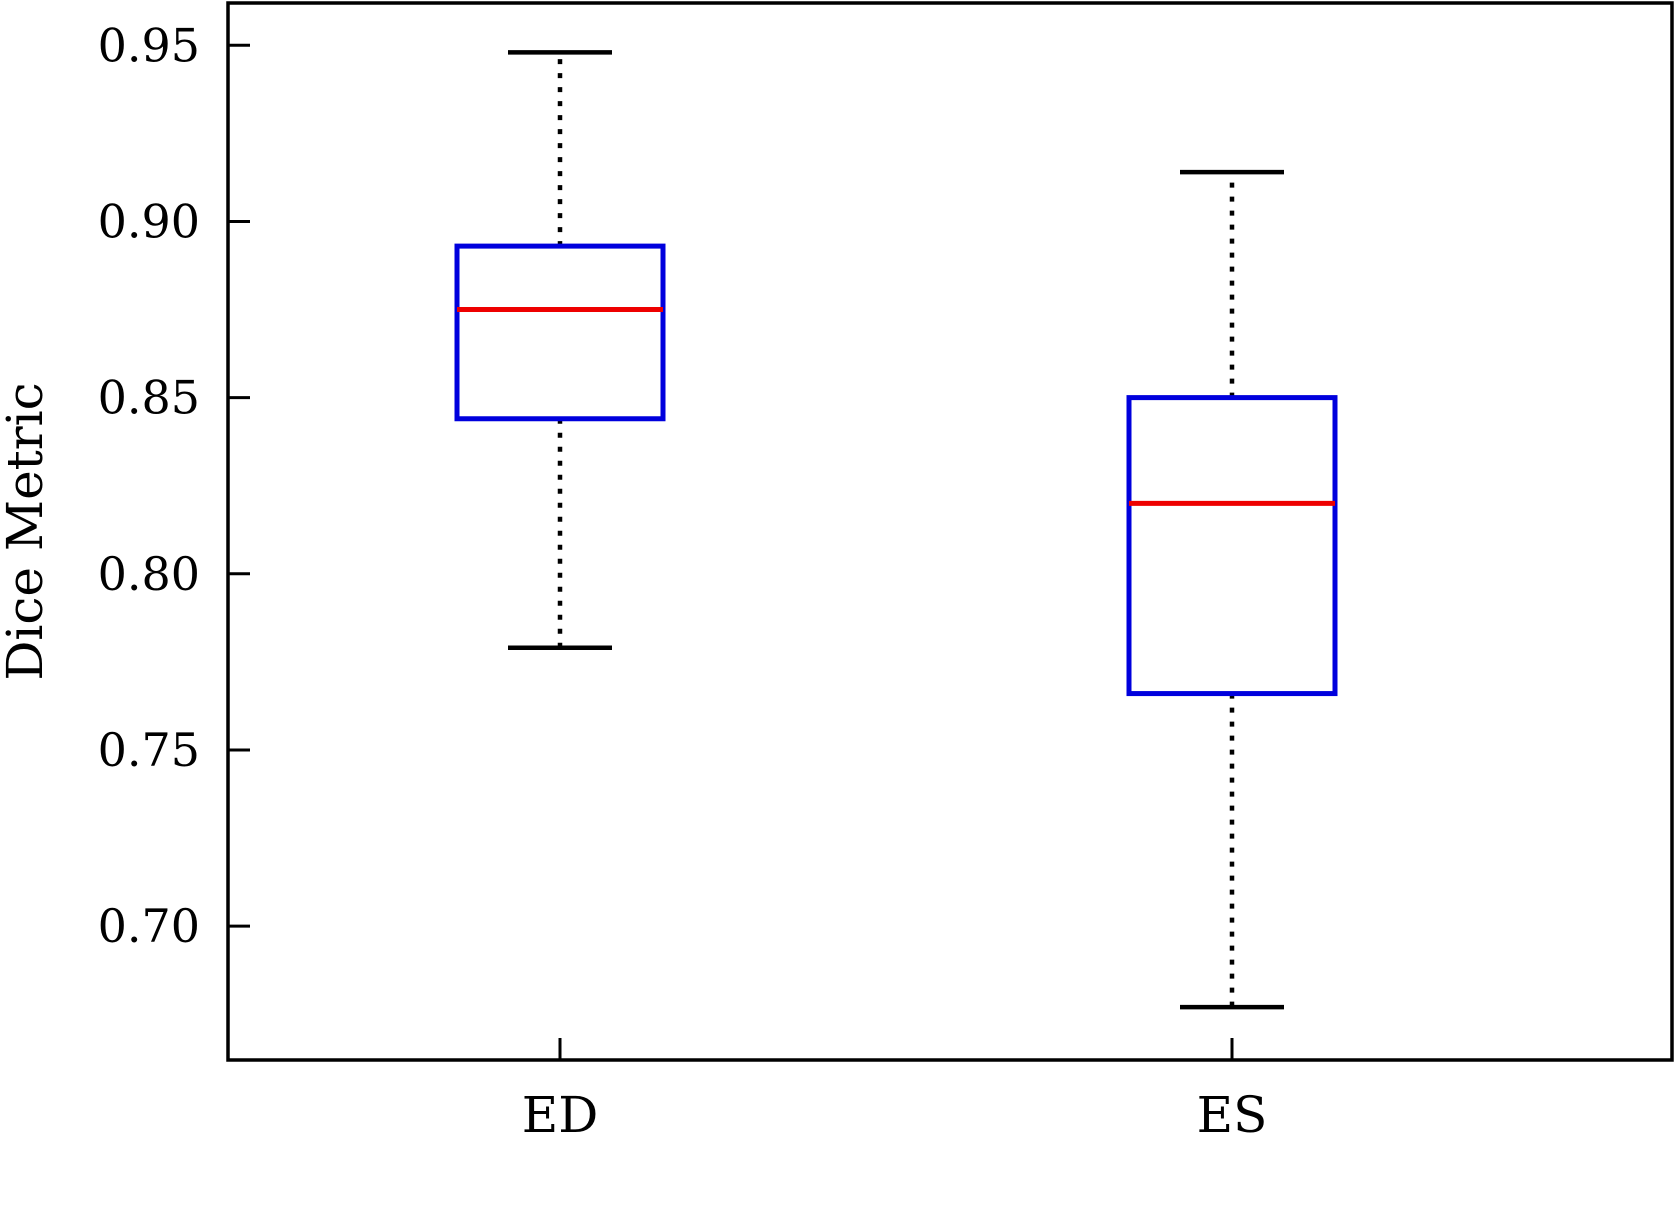 This screenshot has width=1677, height=1214. I want to click on x-tick-label-ES: ES, so click(1232, 1115).